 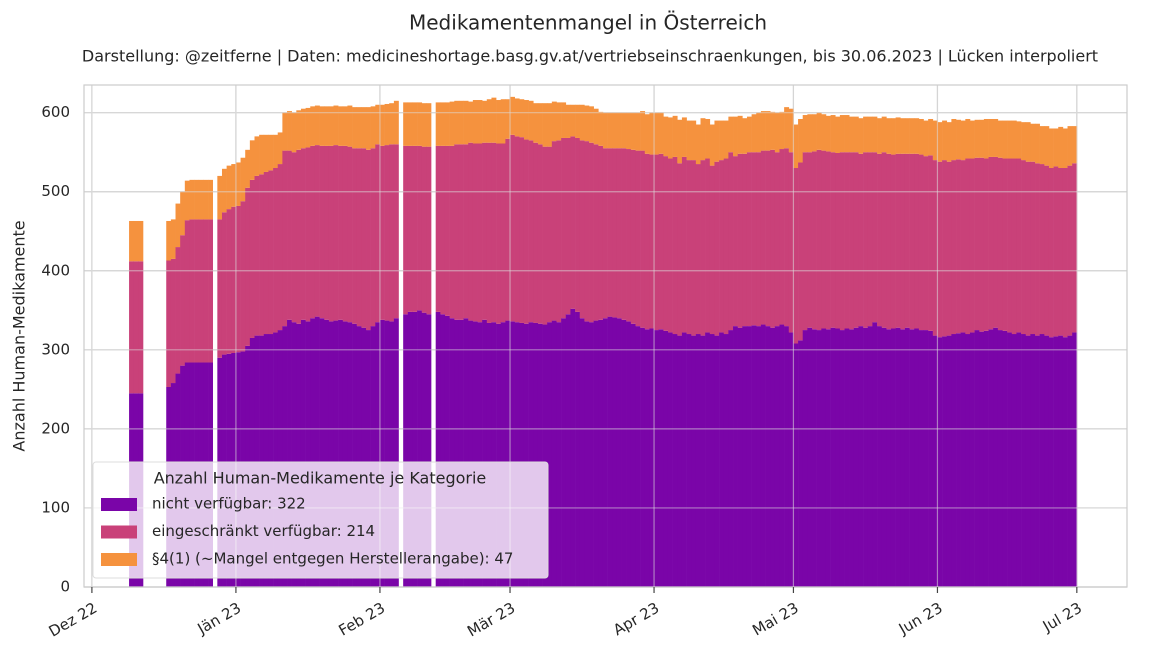 I want to click on legend-box, so click(x=320, y=520).